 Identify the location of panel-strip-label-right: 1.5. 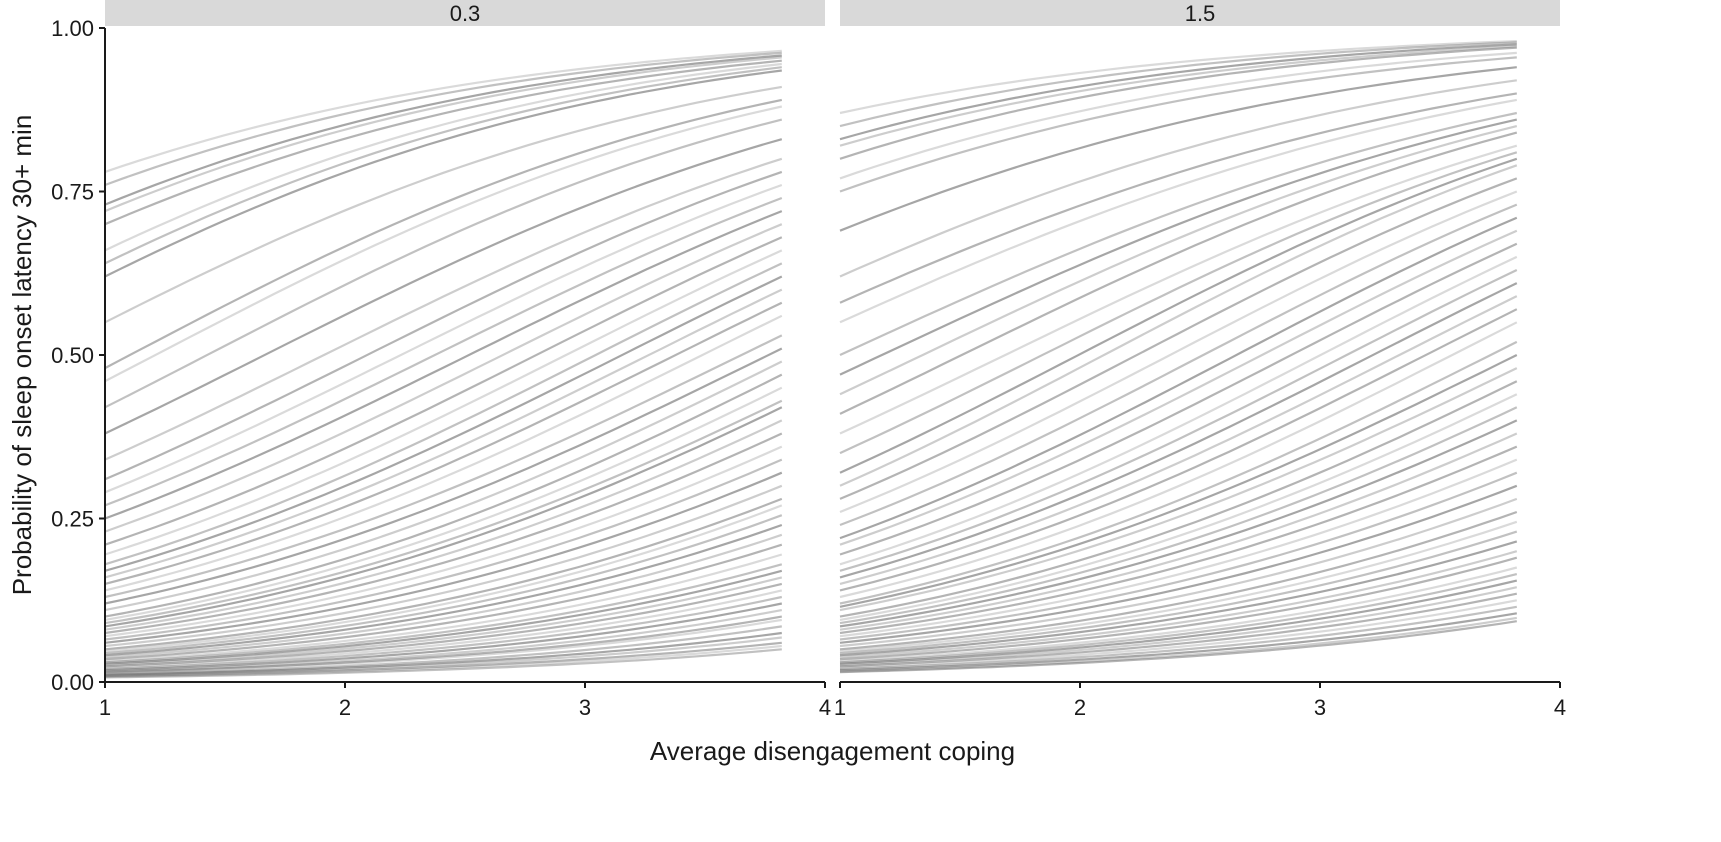
(1200, 13).